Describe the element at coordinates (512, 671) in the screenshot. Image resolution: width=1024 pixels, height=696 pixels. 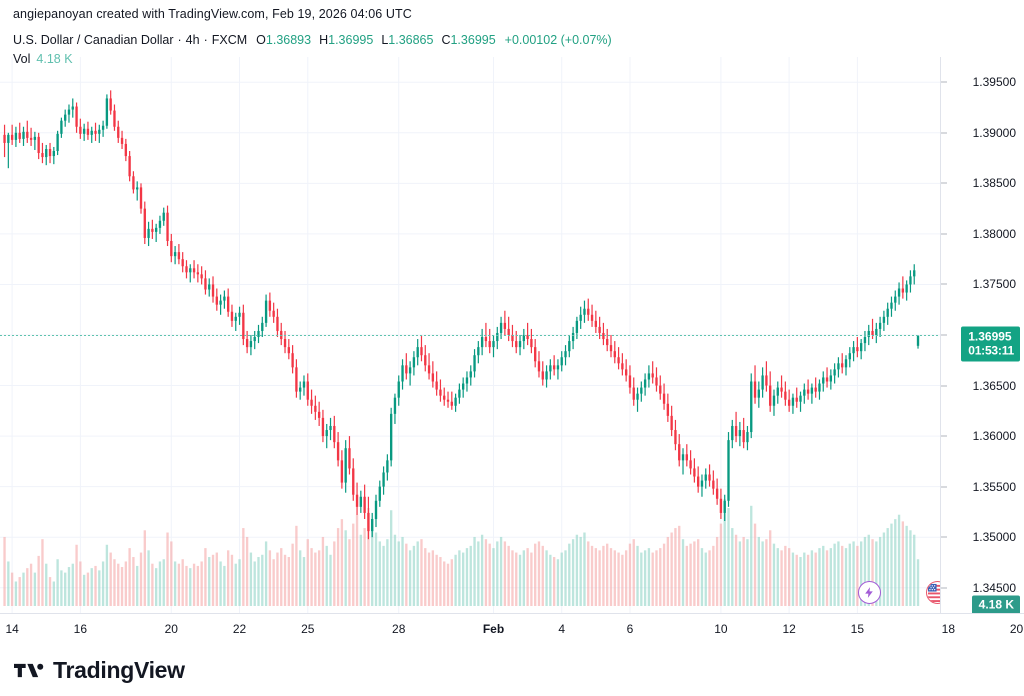
I see `footer: TradingView` at that location.